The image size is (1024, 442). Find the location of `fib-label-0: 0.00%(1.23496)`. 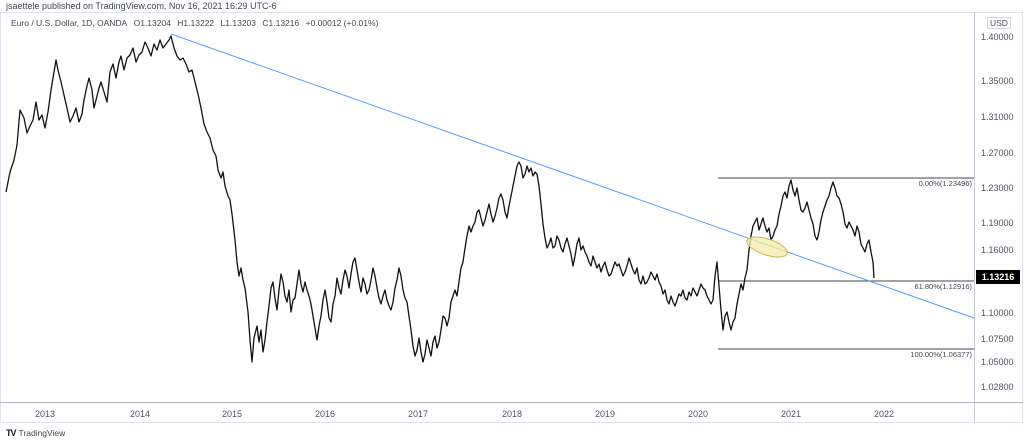

fib-label-0: 0.00%(1.23496) is located at coordinates (945, 183).